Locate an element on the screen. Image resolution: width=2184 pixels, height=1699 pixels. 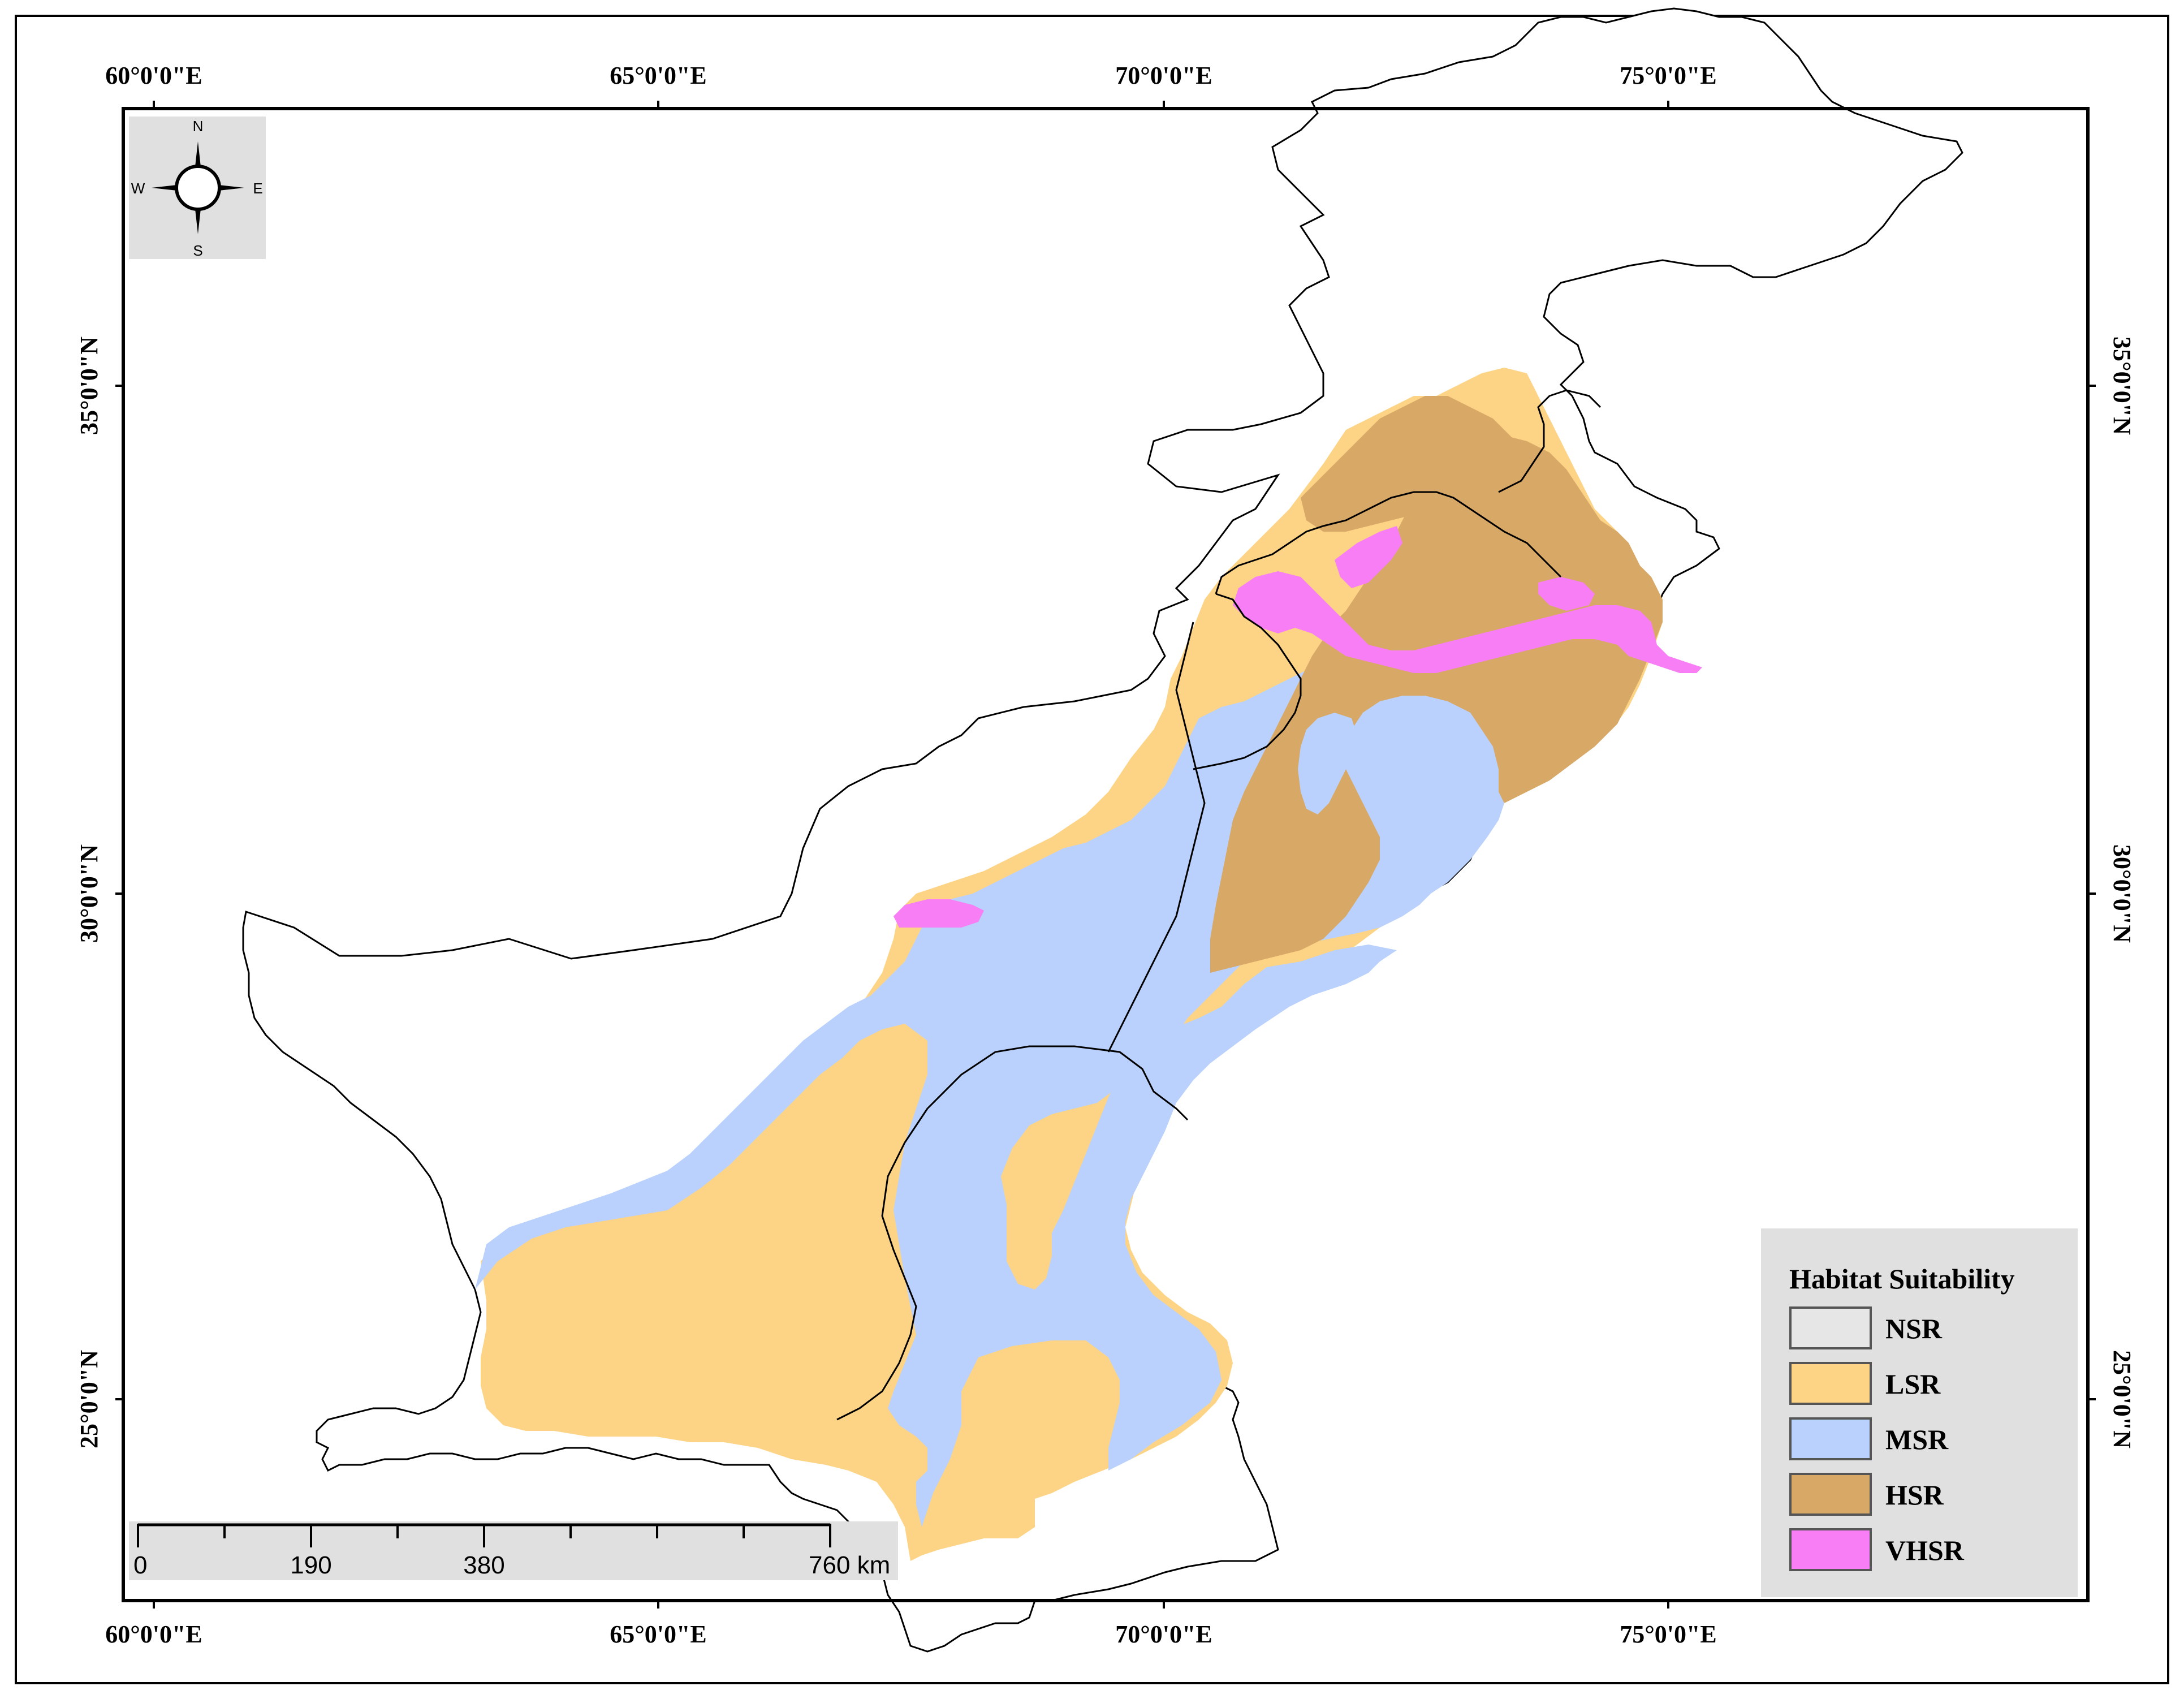
north-arrow: N S E W is located at coordinates (197, 188).